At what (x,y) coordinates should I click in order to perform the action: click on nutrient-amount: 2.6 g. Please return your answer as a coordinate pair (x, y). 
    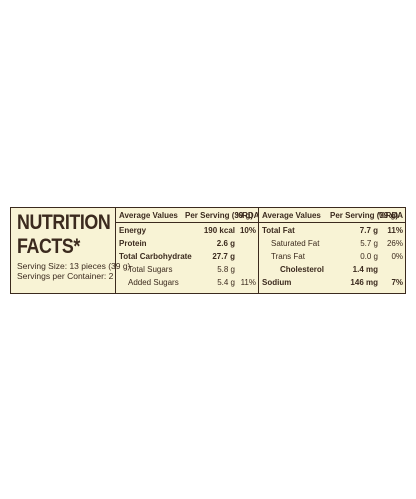
    Looking at the image, I should click on (225, 243).